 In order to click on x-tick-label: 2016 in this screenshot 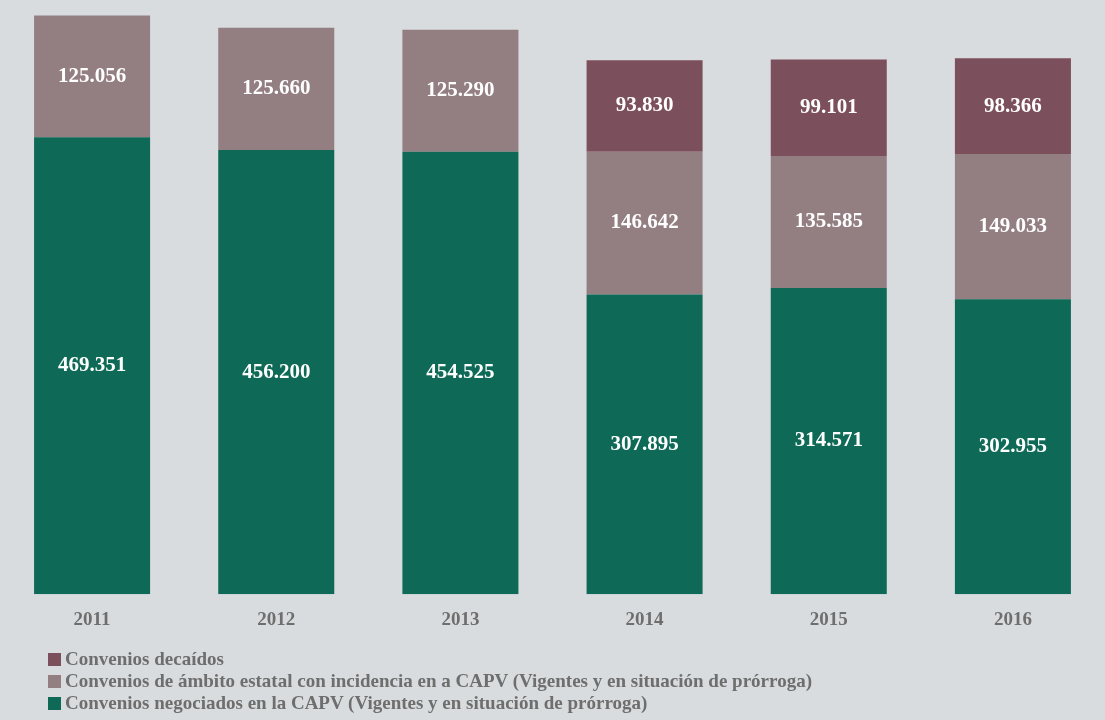, I will do `click(1012, 618)`.